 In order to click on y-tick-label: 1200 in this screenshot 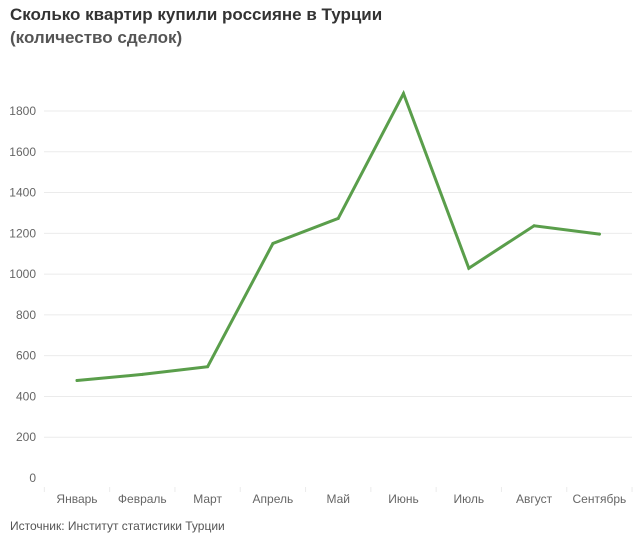, I will do `click(22, 233)`.